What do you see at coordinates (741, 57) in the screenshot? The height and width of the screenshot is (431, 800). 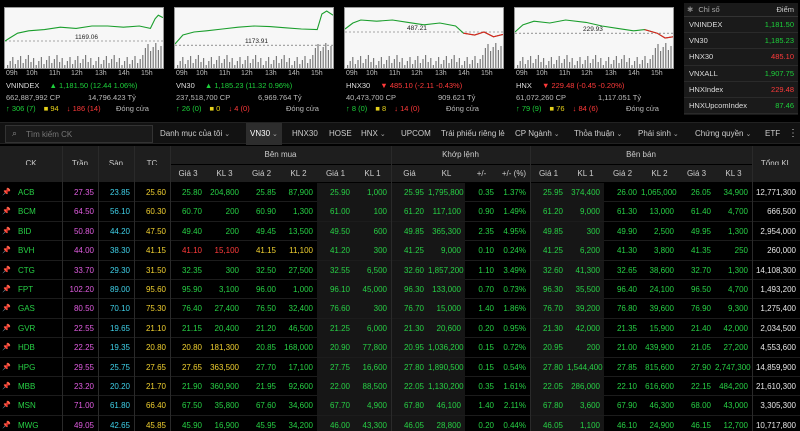 I see `index-summary-row: HNX30 485.10` at bounding box center [741, 57].